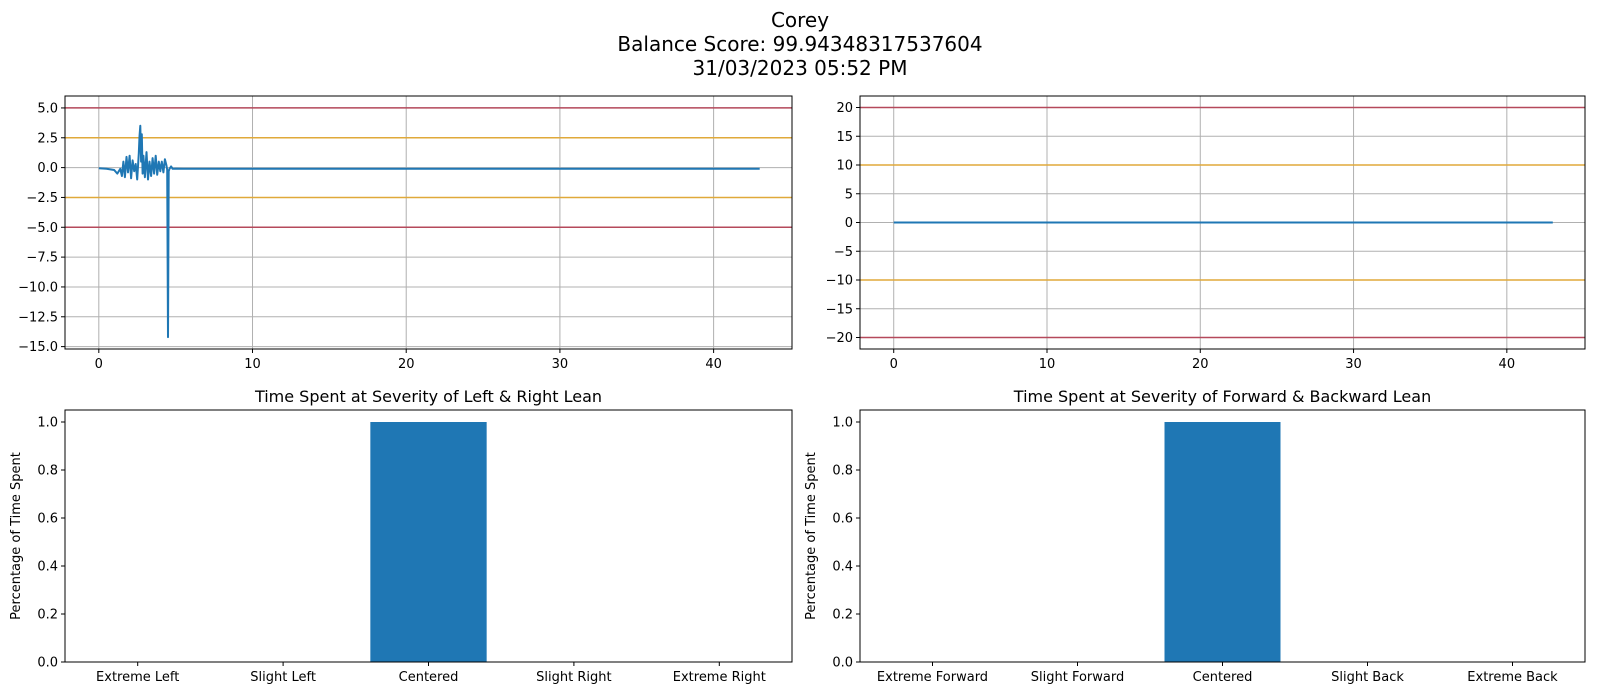 Image resolution: width=1600 pixels, height=700 pixels. I want to click on y-tick-label: −10, so click(839, 281).